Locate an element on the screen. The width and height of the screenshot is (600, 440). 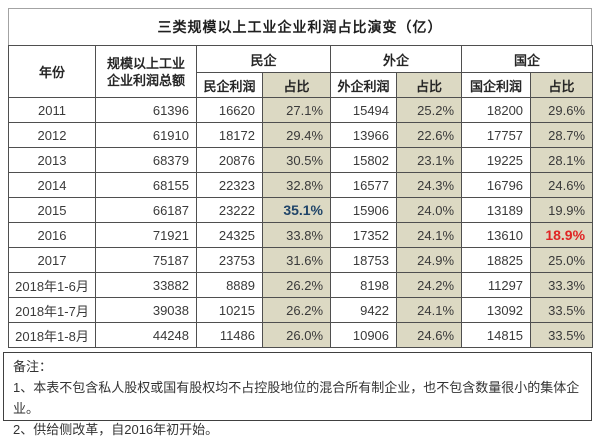
cell-private-share: 32.8% is located at coordinates (296, 185).